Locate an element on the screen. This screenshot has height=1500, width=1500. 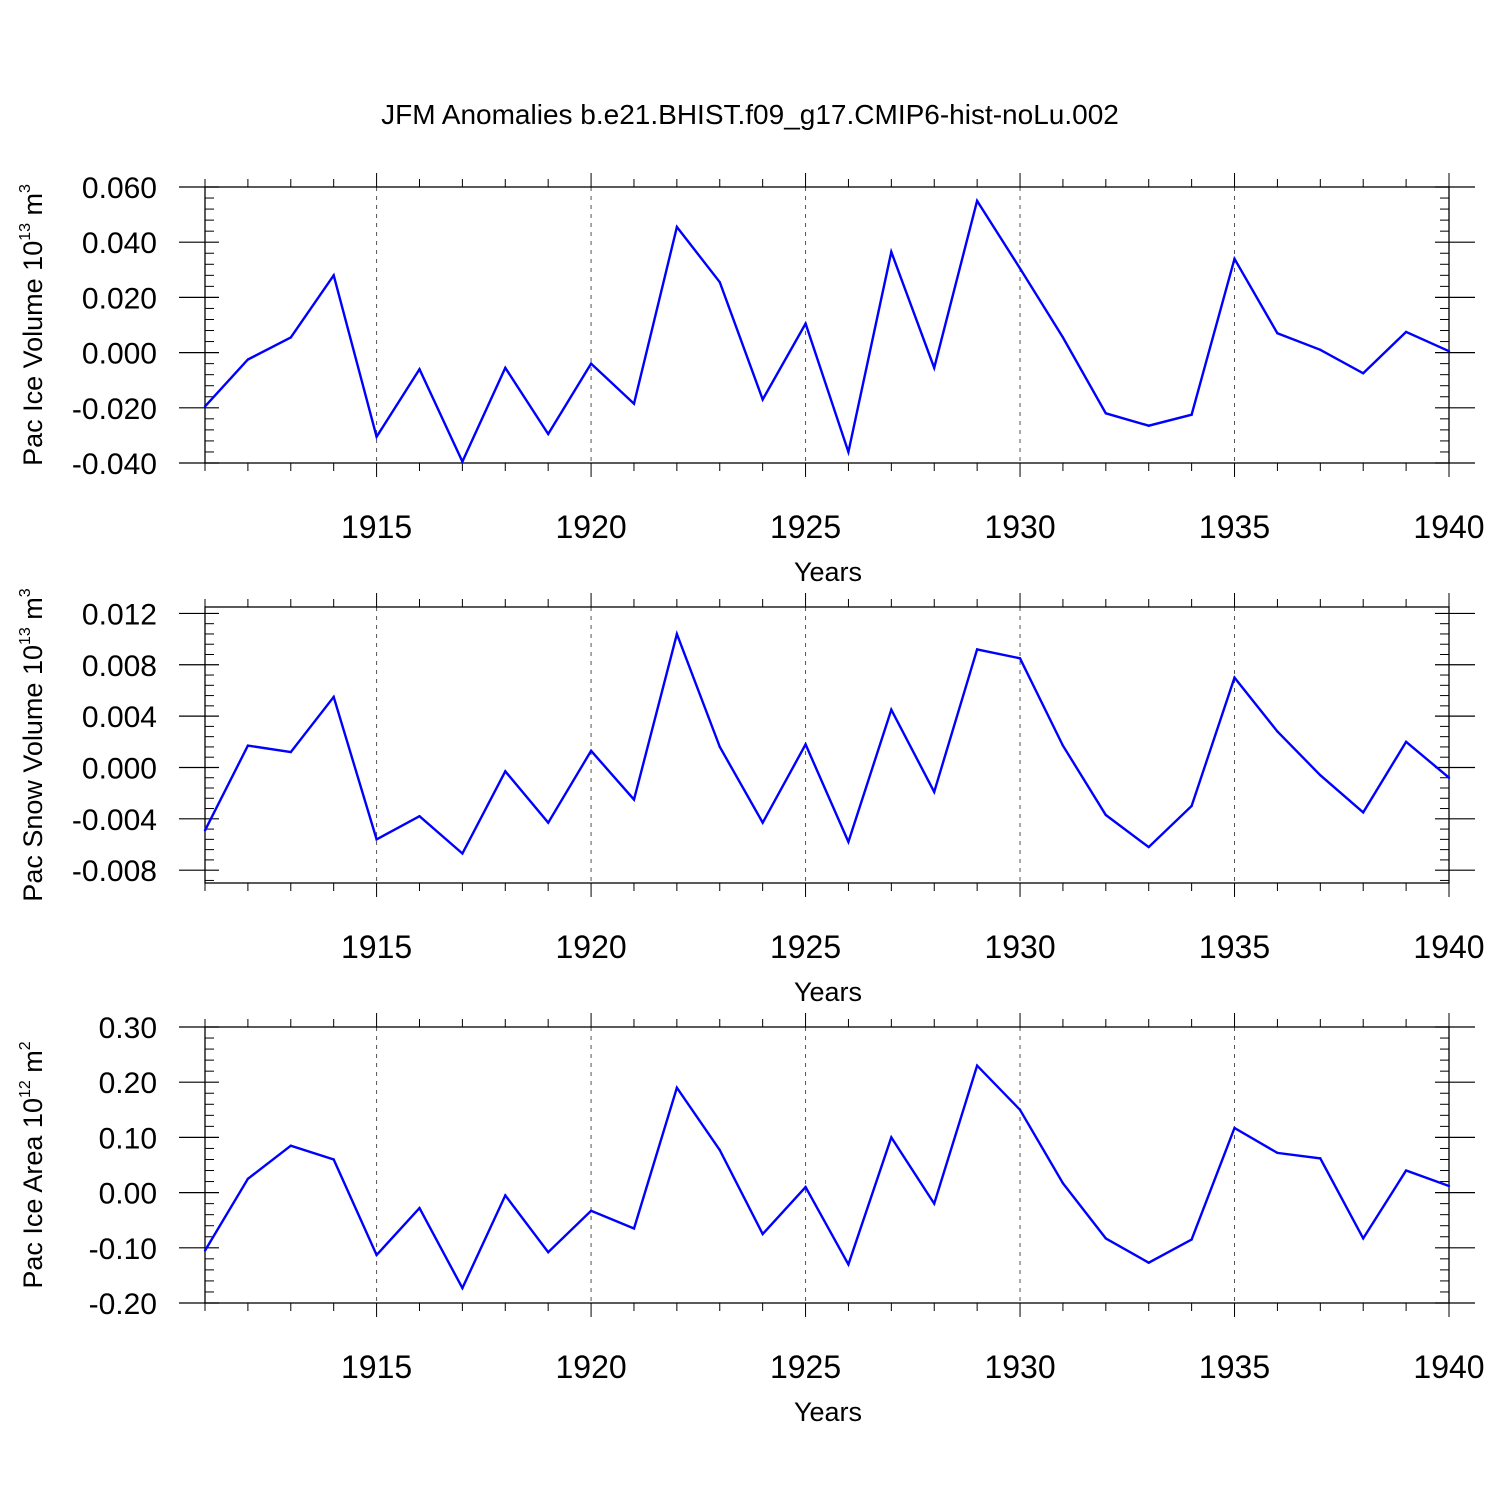
y-tick-label: -0.10 is located at coordinates (123, 1249).